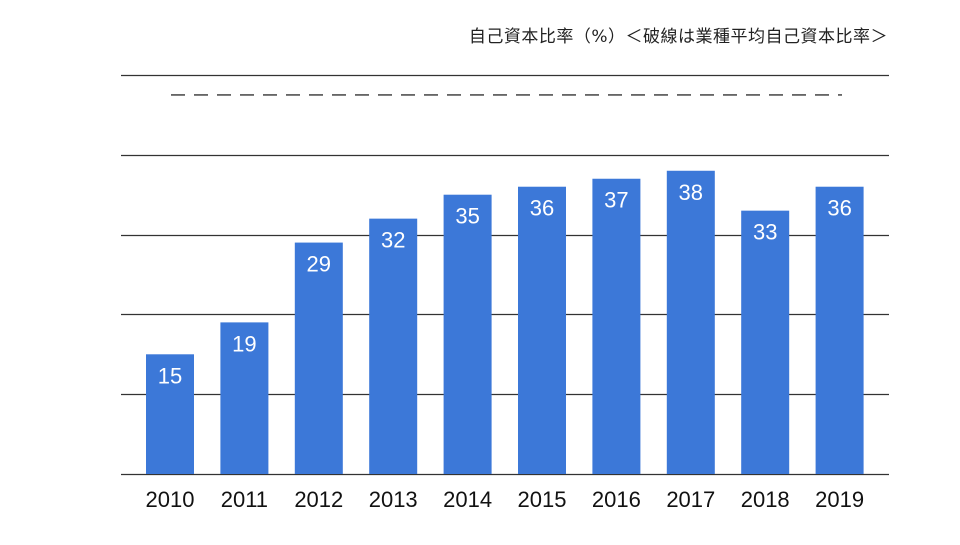 The width and height of the screenshot is (960, 545). Describe the element at coordinates (616, 200) in the screenshot. I see `bar-value-label-2016: 37` at that location.